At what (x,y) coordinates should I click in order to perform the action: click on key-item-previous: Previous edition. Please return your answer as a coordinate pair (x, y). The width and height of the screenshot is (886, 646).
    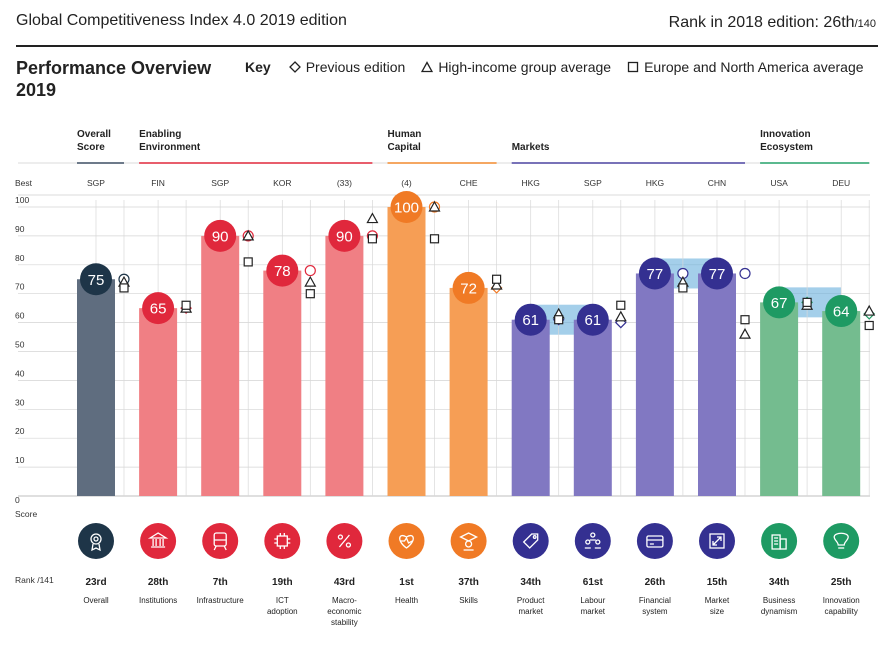
    Looking at the image, I should click on (347, 67).